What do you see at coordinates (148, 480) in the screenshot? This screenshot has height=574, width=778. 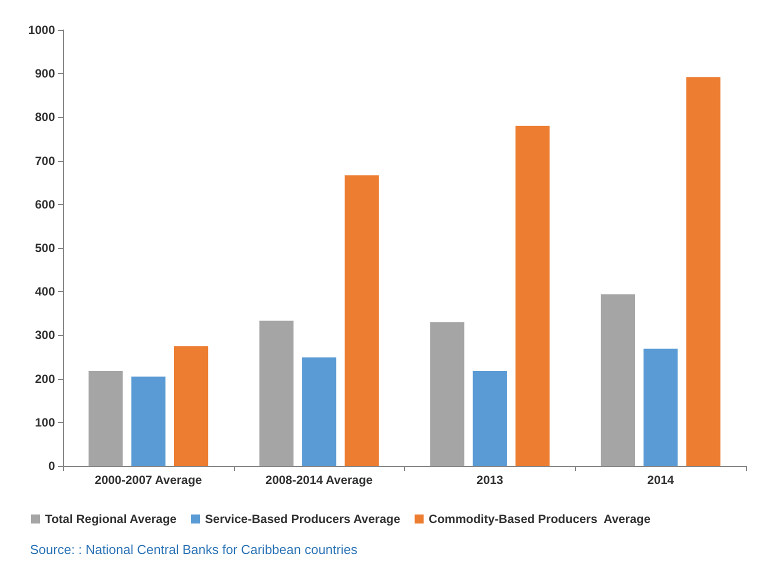 I see `x-tick-label: 2000-2007 Average` at bounding box center [148, 480].